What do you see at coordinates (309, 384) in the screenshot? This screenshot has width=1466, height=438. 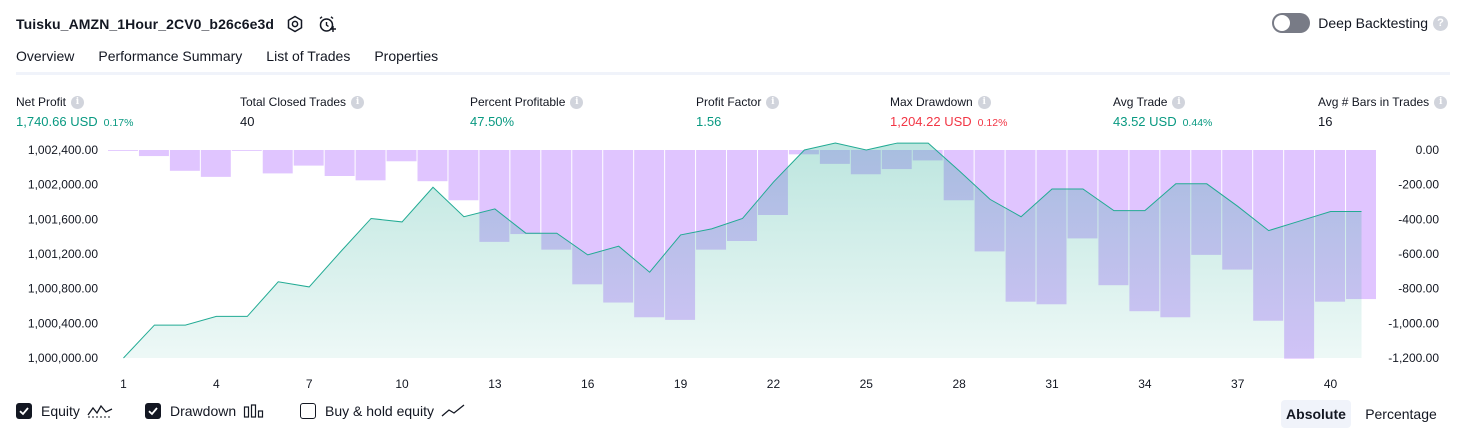 I see `x-tick-label: 7` at bounding box center [309, 384].